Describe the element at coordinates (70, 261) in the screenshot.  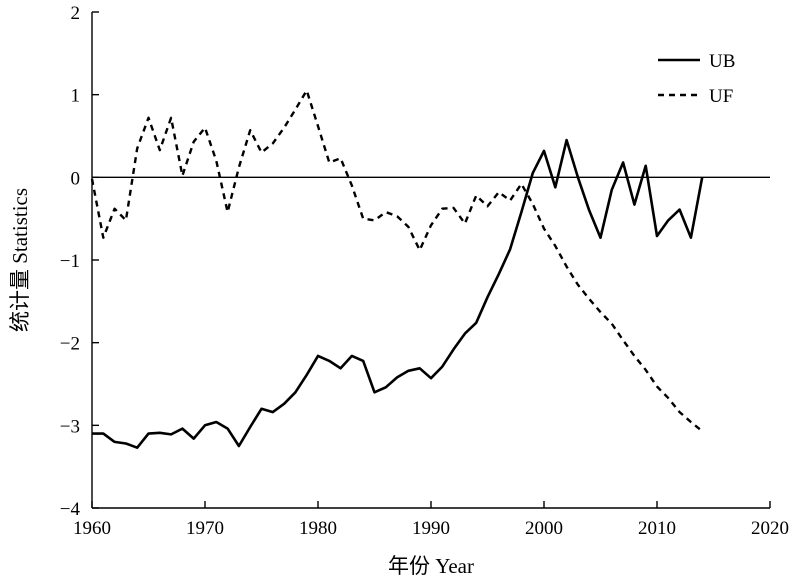
I see `y-tick-label--1: −1` at that location.